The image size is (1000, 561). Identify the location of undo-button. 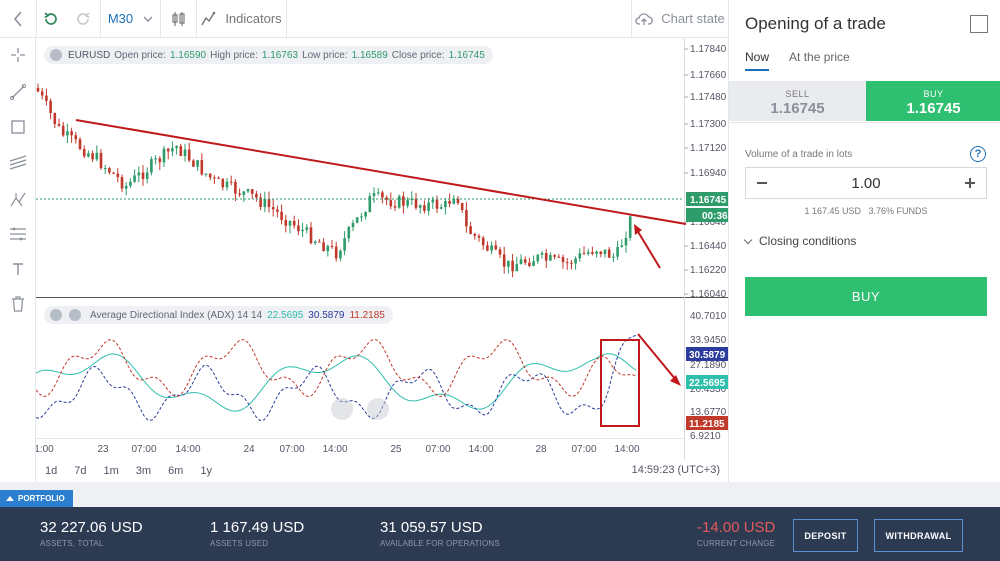
(51, 19).